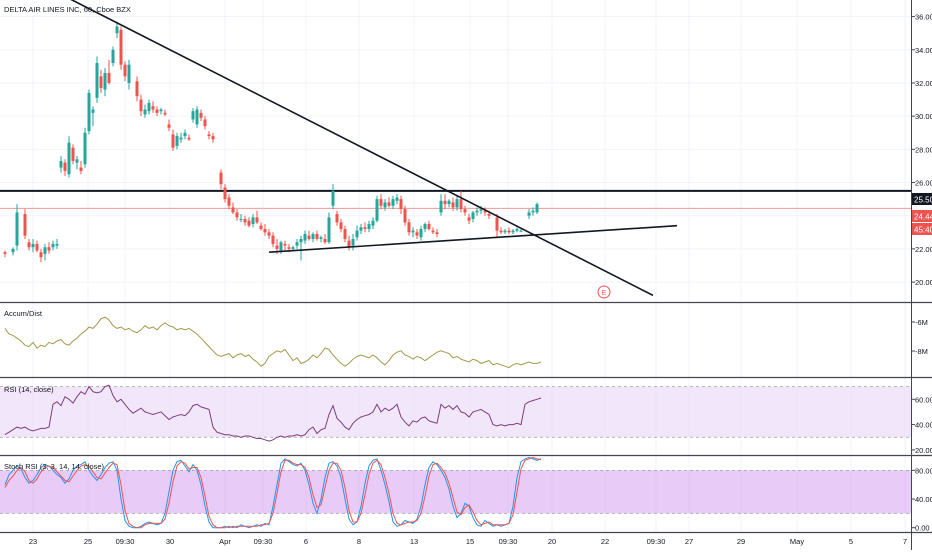 The image size is (932, 555). What do you see at coordinates (273, 342) in the screenshot?
I see `accum-dist-pane` at bounding box center [273, 342].